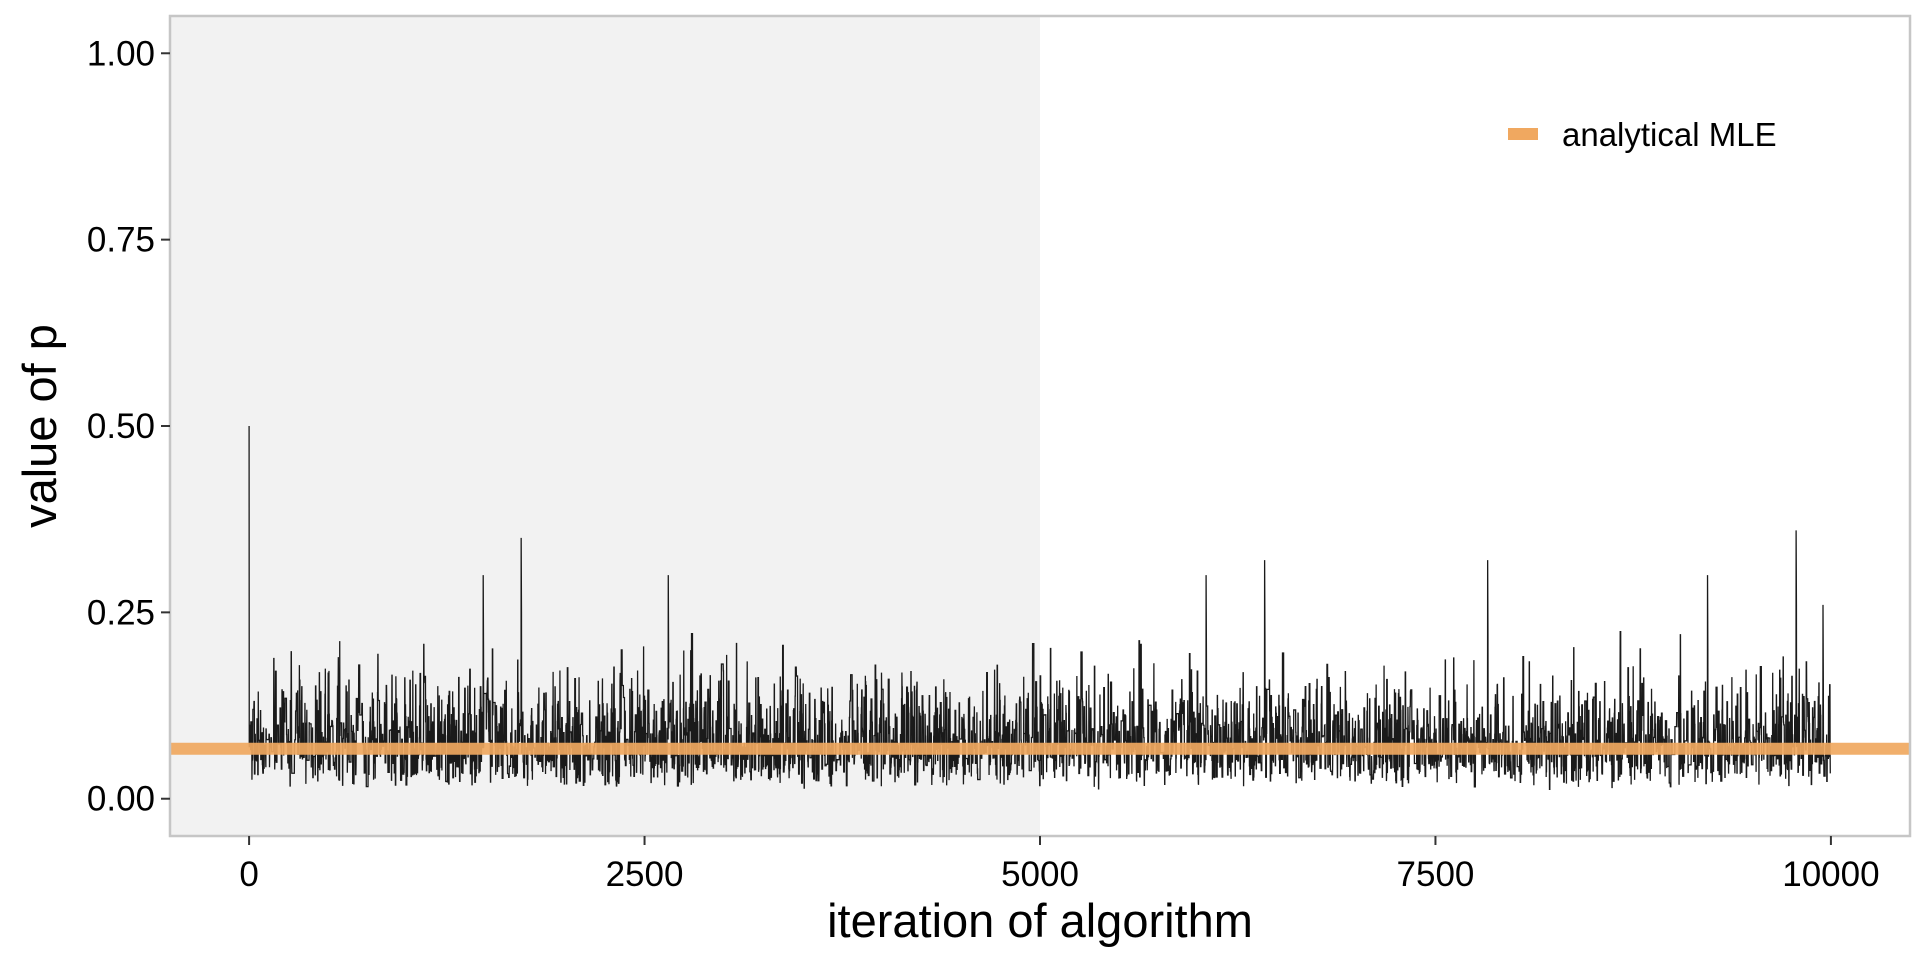 Image resolution: width=1920 pixels, height=960 pixels. I want to click on legend-label-analytical-mle: analytical MLE, so click(1669, 134).